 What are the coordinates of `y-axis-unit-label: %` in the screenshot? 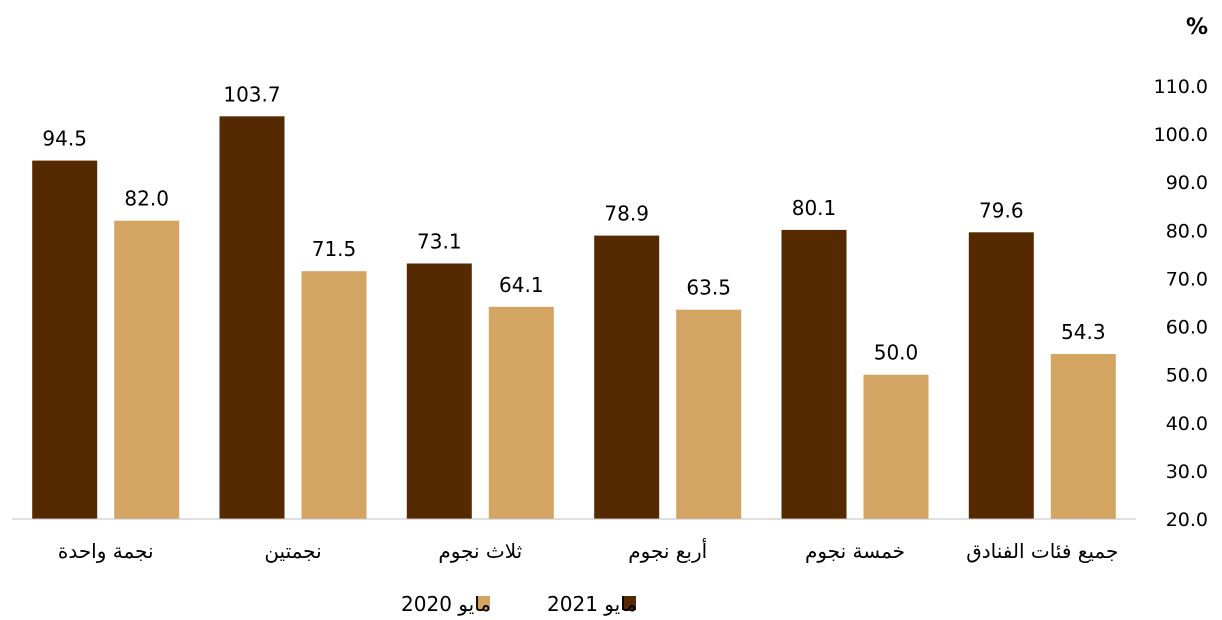 It's located at (1197, 27).